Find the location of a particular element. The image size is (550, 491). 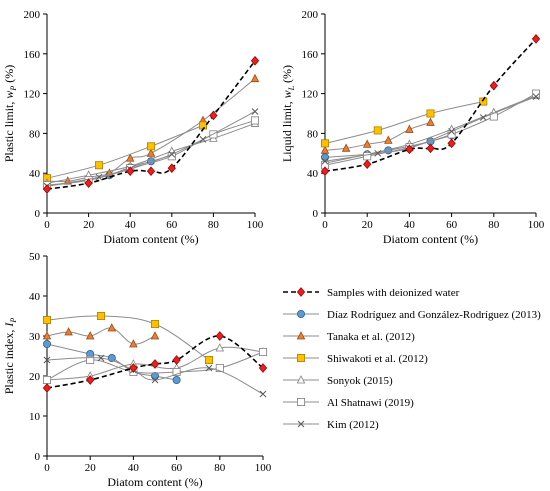

y-axis-title: Plastic limit, wP (%) is located at coordinates (10, 114).